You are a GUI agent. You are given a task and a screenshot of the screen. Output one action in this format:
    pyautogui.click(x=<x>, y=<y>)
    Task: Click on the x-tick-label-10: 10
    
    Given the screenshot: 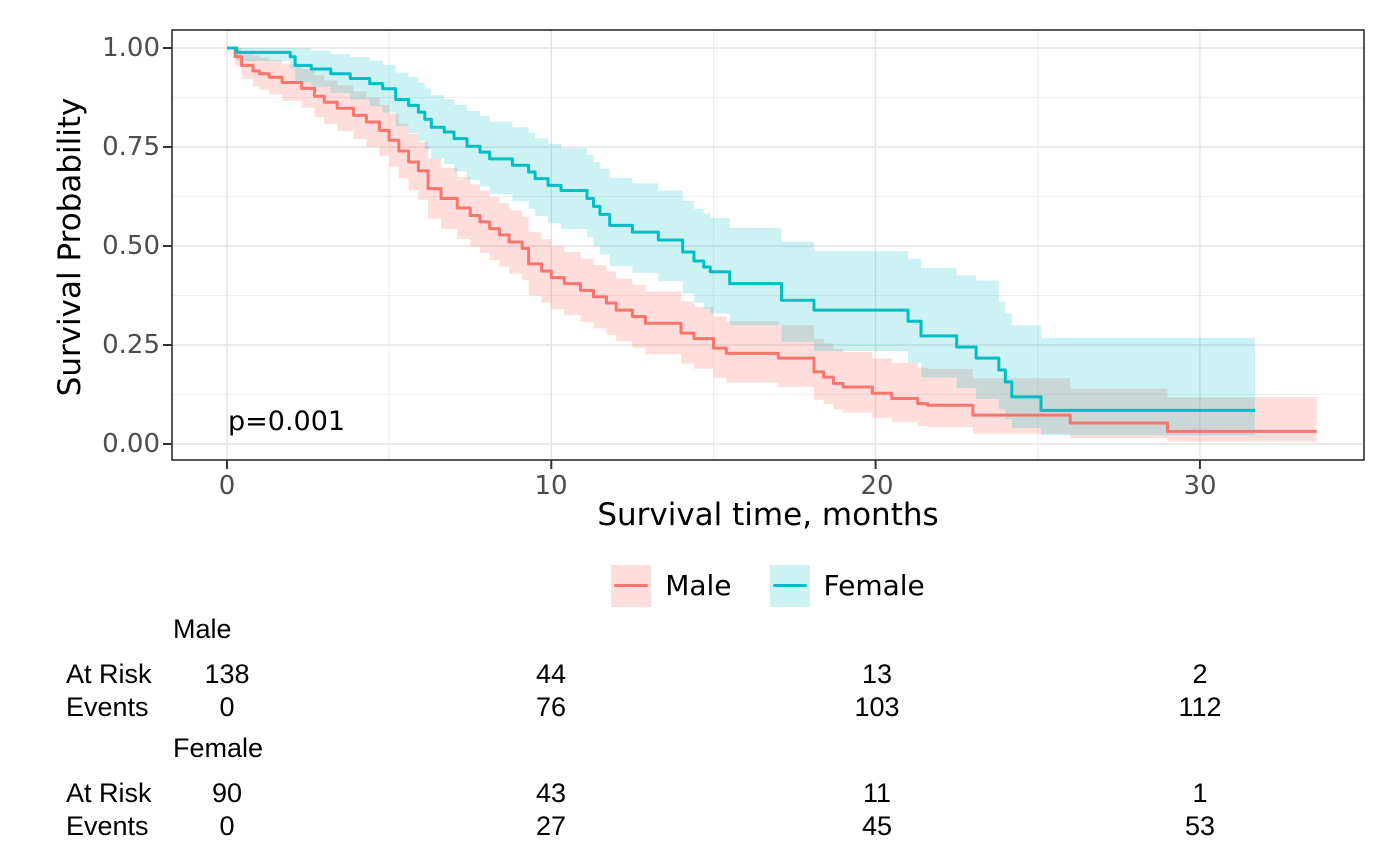 What is the action you would take?
    pyautogui.click(x=551, y=486)
    